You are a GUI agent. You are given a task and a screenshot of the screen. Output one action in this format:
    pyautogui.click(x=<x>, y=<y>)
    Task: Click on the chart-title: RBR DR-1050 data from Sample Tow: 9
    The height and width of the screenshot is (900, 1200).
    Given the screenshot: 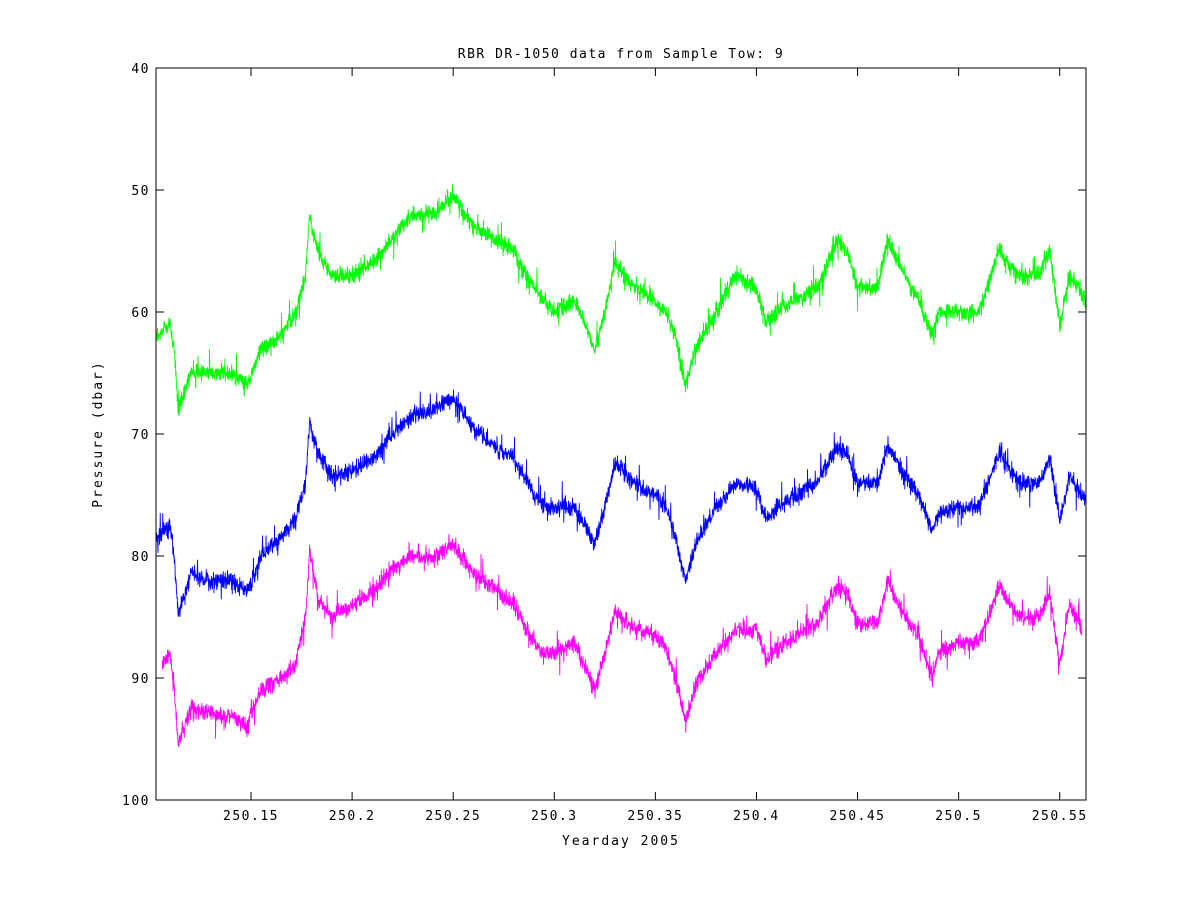 What is the action you would take?
    pyautogui.click(x=621, y=54)
    